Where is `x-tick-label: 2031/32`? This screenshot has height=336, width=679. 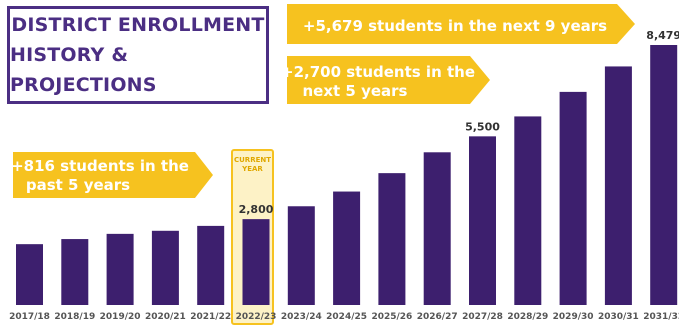 x-tick-label: 2031/32 is located at coordinates (661, 317).